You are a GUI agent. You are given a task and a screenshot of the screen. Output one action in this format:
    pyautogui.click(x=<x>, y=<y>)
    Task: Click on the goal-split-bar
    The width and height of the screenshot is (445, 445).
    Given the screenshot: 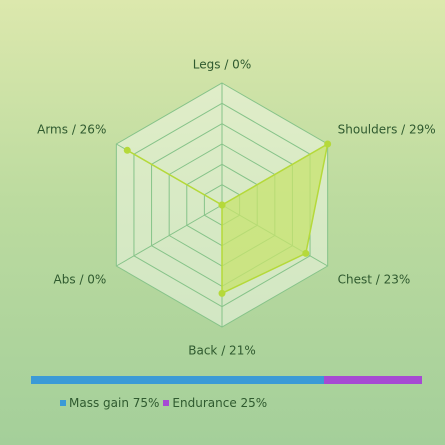 What is the action you would take?
    pyautogui.click(x=226, y=380)
    